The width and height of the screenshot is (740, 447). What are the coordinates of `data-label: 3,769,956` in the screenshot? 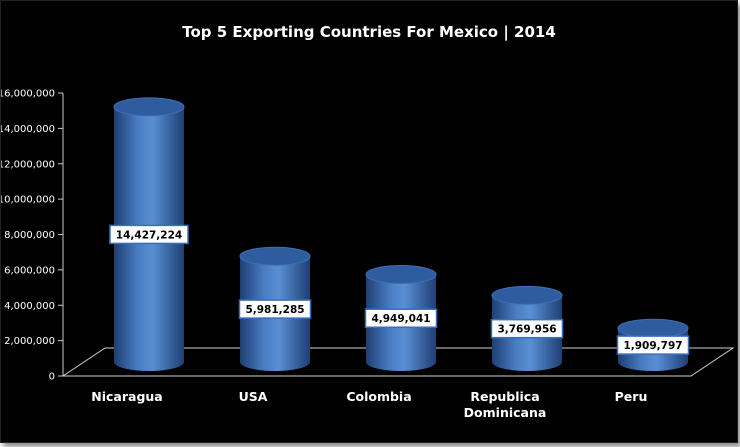 It's located at (527, 328).